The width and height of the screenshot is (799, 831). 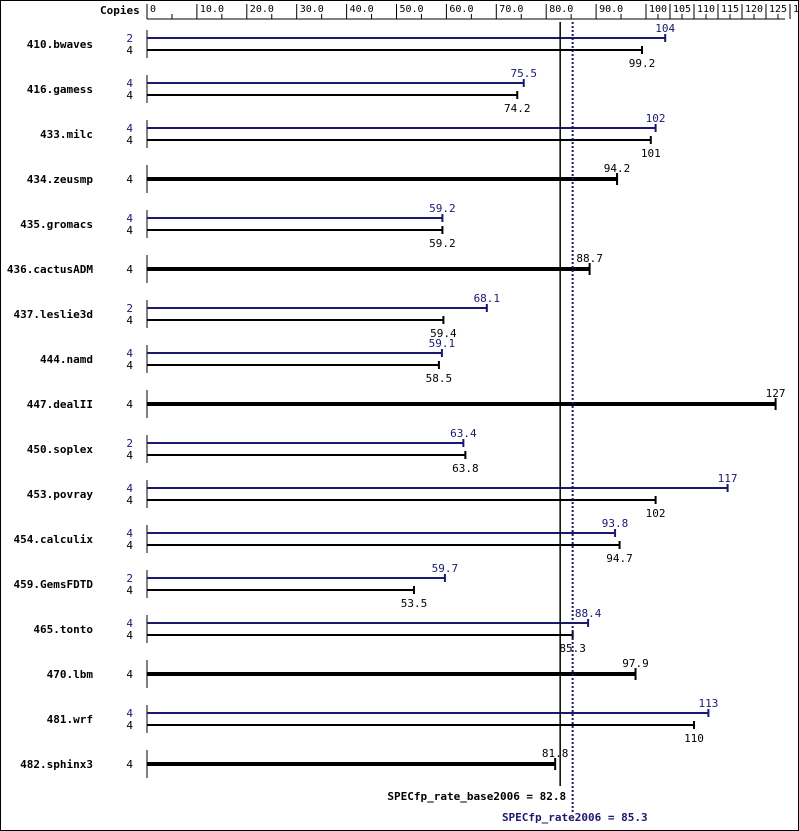 I want to click on base-value-453-povray: 102, so click(x=656, y=513).